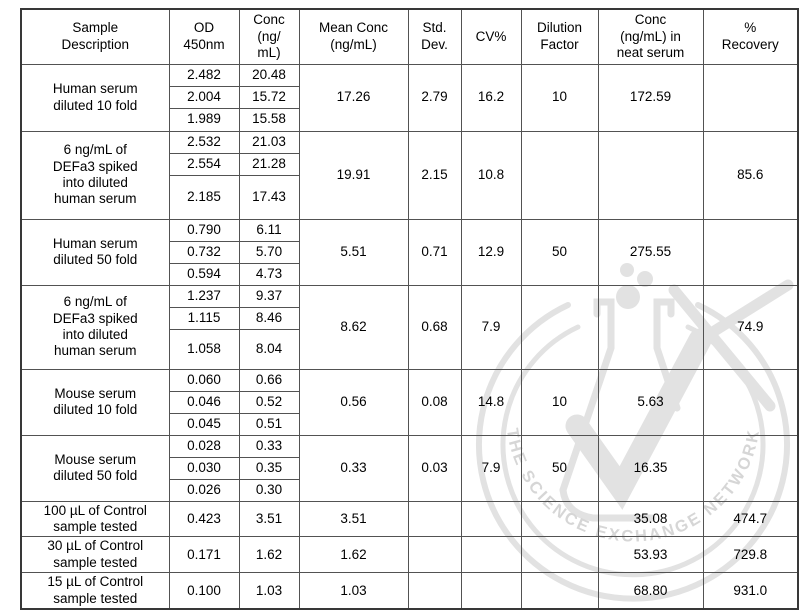  Describe the element at coordinates (204, 318) in the screenshot. I see `od-cell: 1.115` at that location.